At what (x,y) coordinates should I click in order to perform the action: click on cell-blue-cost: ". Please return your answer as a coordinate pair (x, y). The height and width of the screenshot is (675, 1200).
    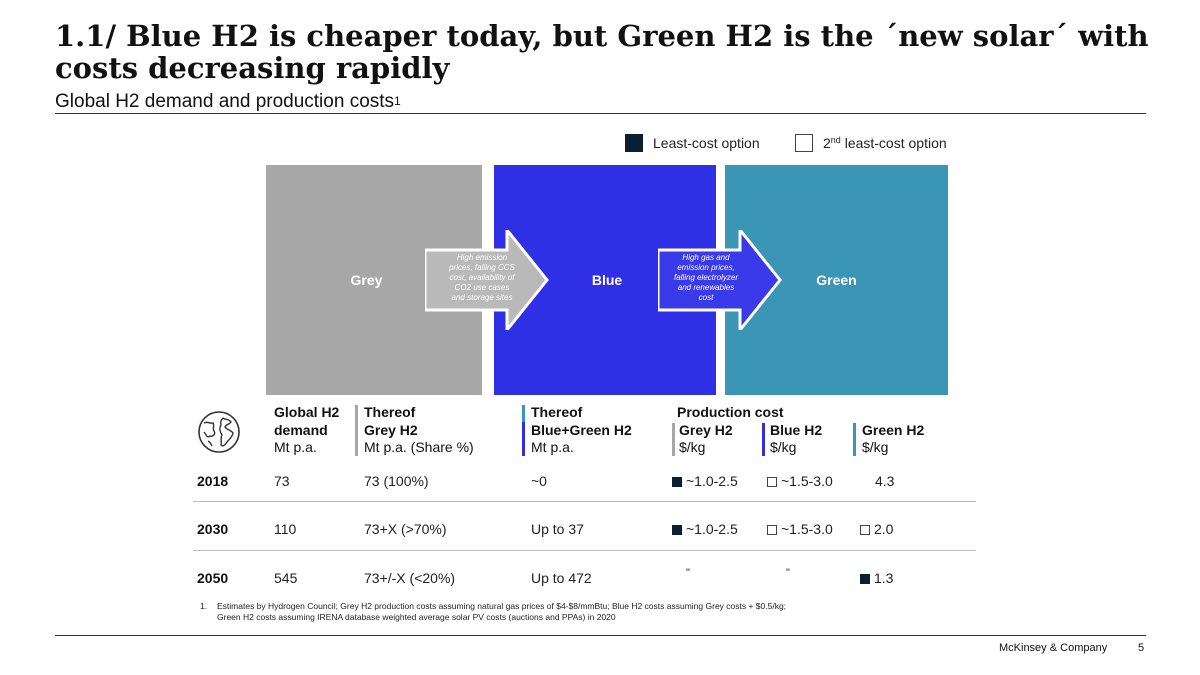
    Looking at the image, I should click on (788, 573).